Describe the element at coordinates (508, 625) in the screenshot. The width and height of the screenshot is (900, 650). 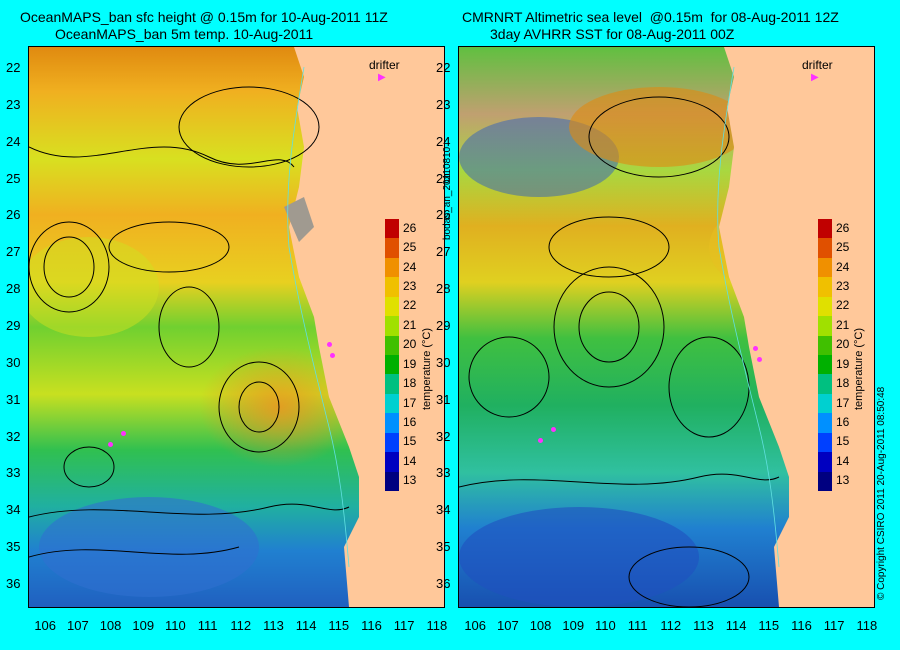
I see `x-tick-label: 107` at that location.